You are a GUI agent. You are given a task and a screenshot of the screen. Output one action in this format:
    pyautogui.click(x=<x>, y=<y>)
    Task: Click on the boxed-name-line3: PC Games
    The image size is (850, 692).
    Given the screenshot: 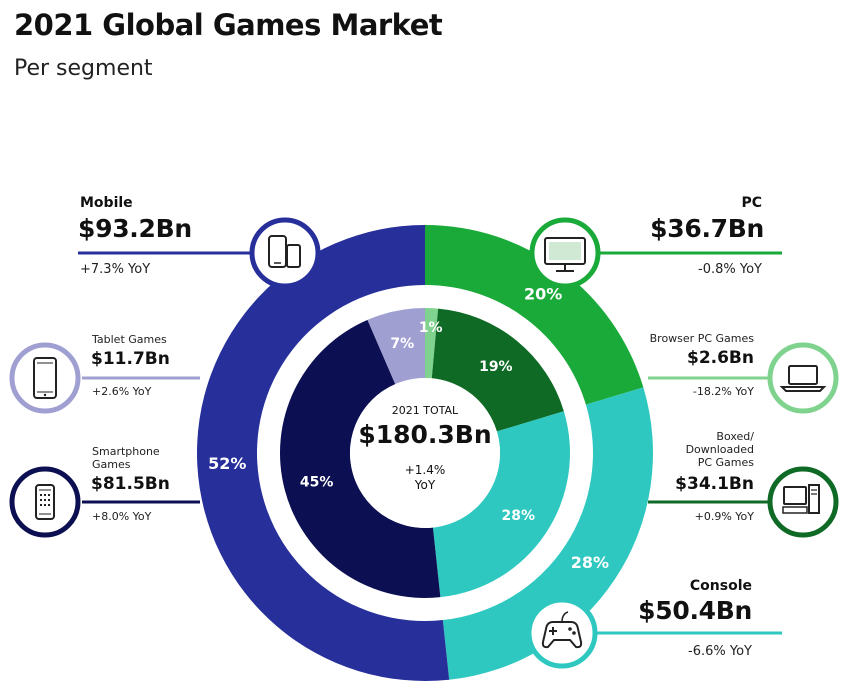 What is the action you would take?
    pyautogui.click(x=725, y=462)
    